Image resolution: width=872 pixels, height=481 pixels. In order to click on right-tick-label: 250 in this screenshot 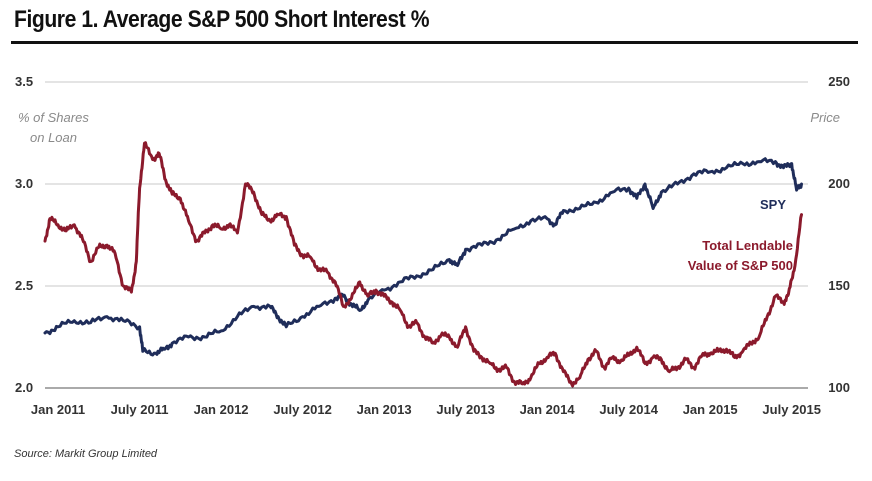, I will do `click(839, 81)`.